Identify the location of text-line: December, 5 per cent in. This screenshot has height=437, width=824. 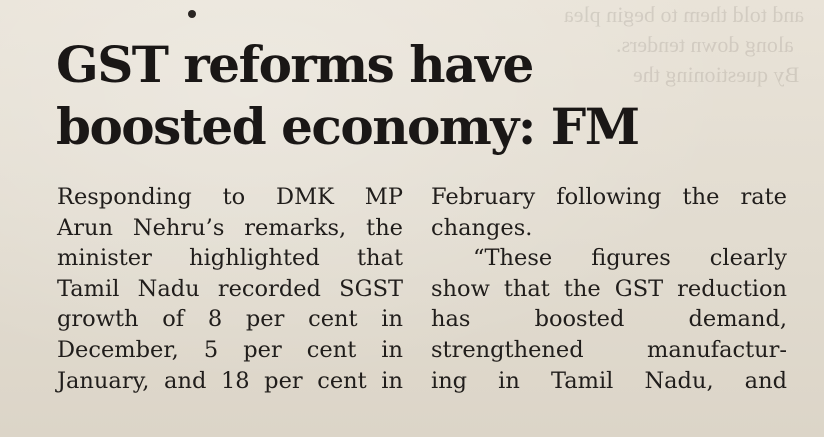
(230, 349).